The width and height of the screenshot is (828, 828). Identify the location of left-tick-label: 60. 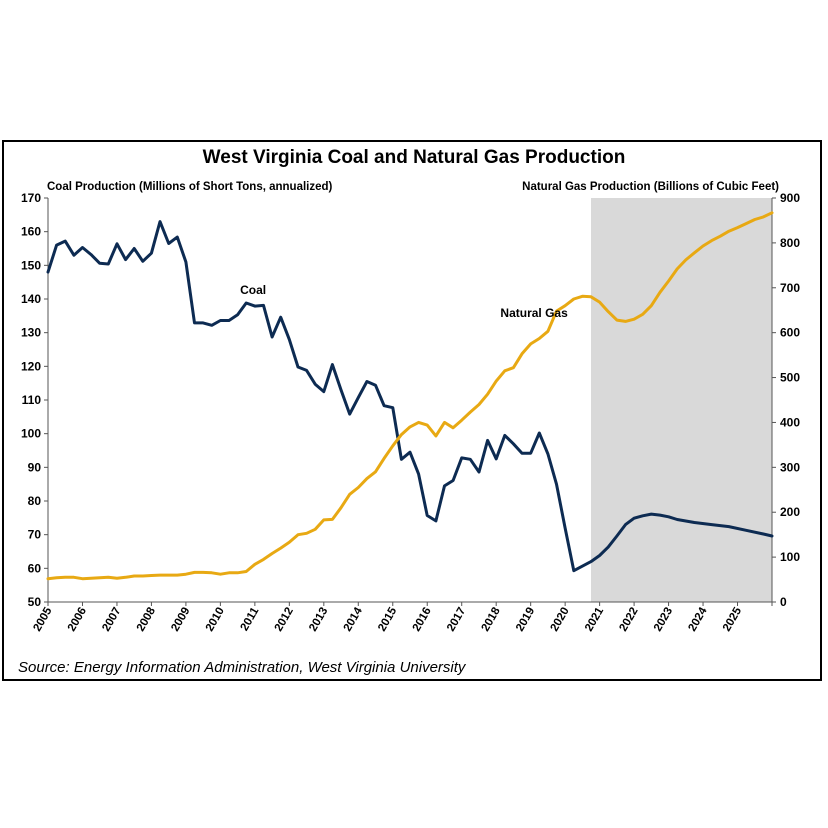
(35, 568).